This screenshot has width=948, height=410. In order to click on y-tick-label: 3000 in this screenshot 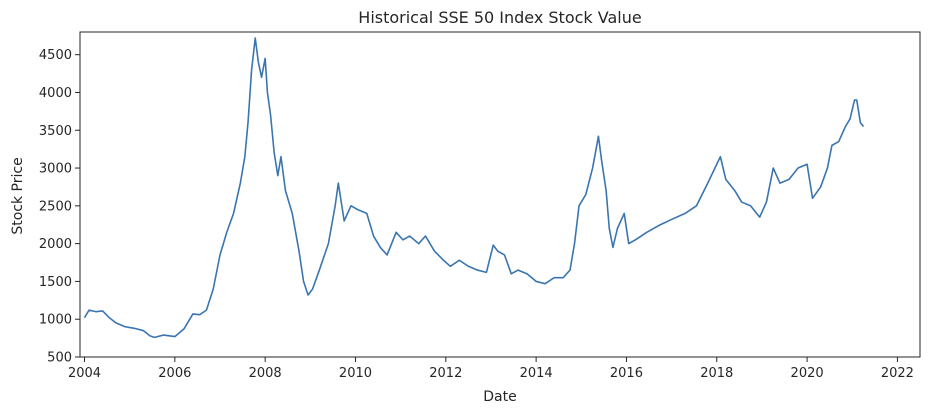, I will do `click(55, 169)`.